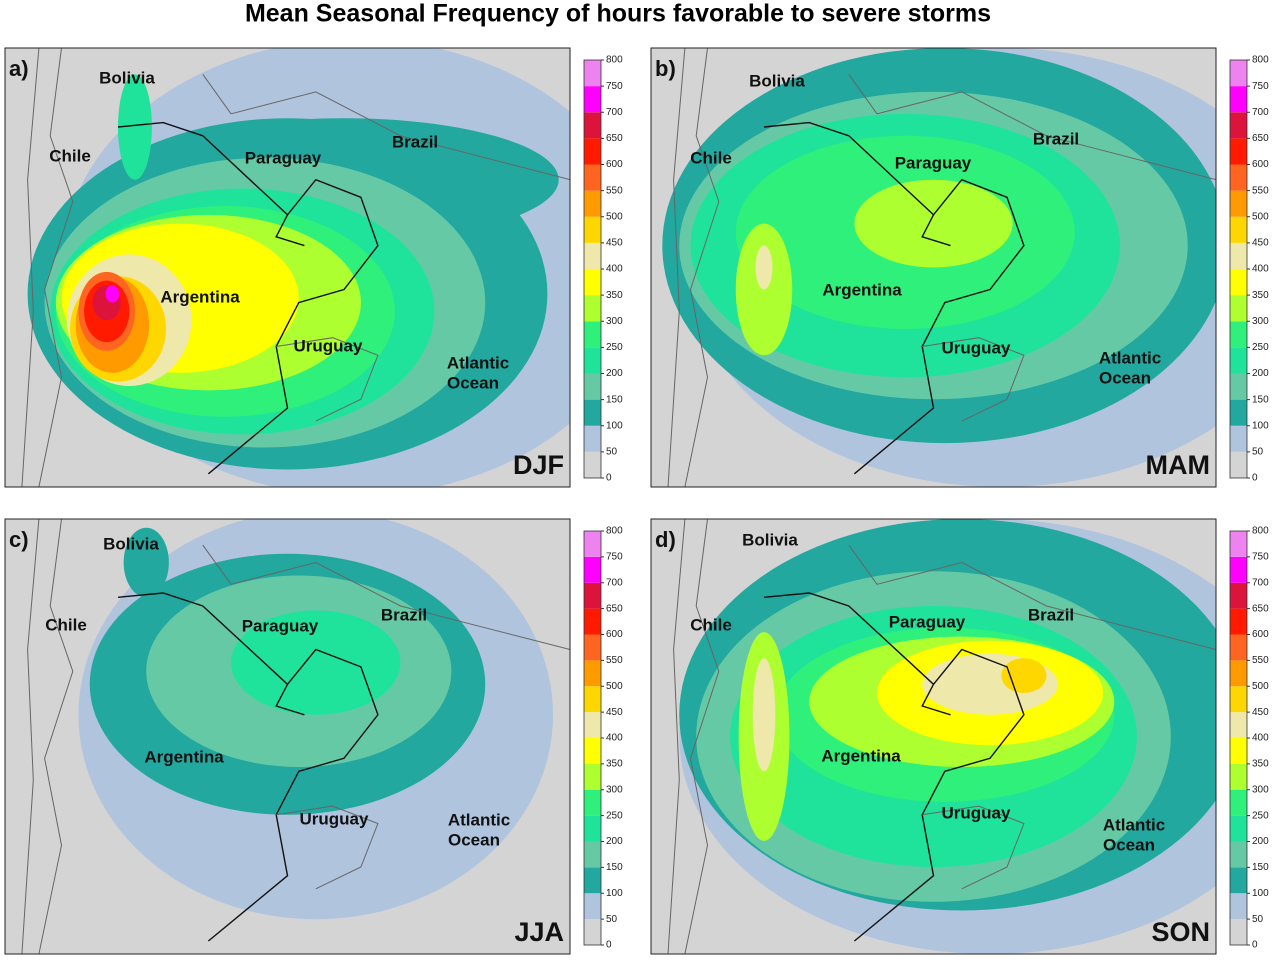 The image size is (1280, 966). I want to click on panel-letter: a), so click(19, 68).